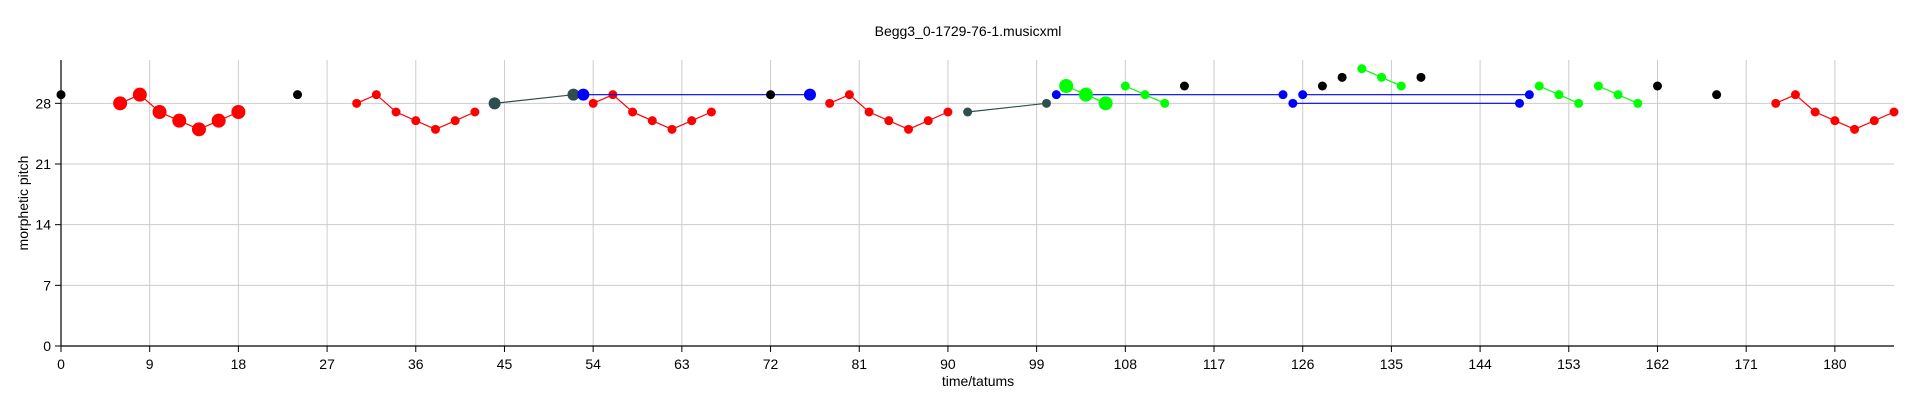 The height and width of the screenshot is (401, 1920). Describe the element at coordinates (1214, 364) in the screenshot. I see `x-tick-label: 117` at that location.